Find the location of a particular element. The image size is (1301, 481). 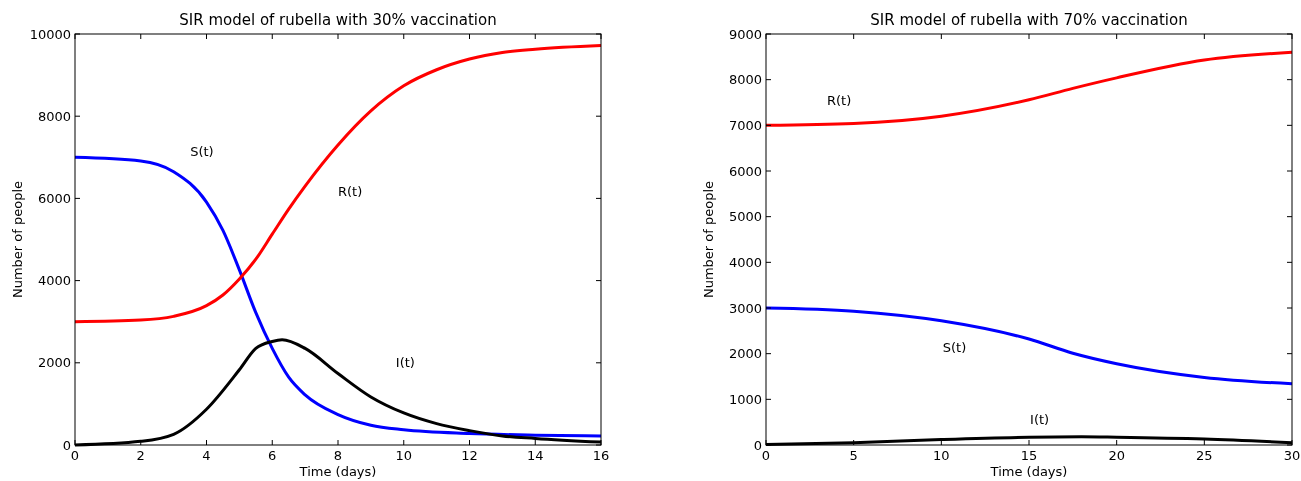

x-tick-label: 8 is located at coordinates (338, 455).